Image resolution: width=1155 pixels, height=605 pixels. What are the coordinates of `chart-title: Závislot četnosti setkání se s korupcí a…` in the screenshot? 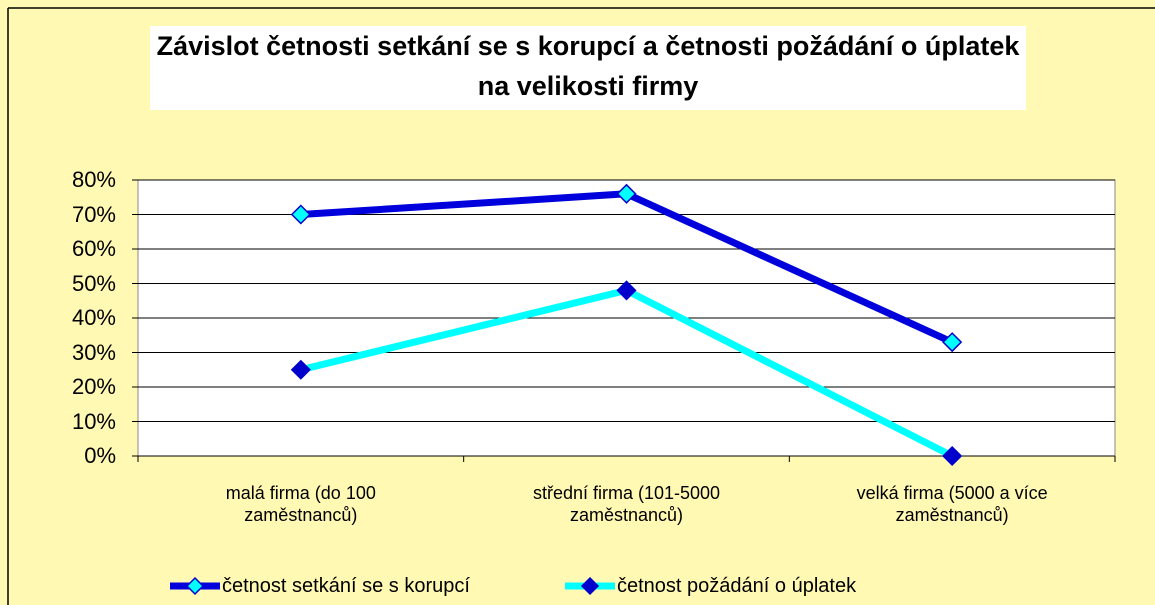 It's located at (588, 68).